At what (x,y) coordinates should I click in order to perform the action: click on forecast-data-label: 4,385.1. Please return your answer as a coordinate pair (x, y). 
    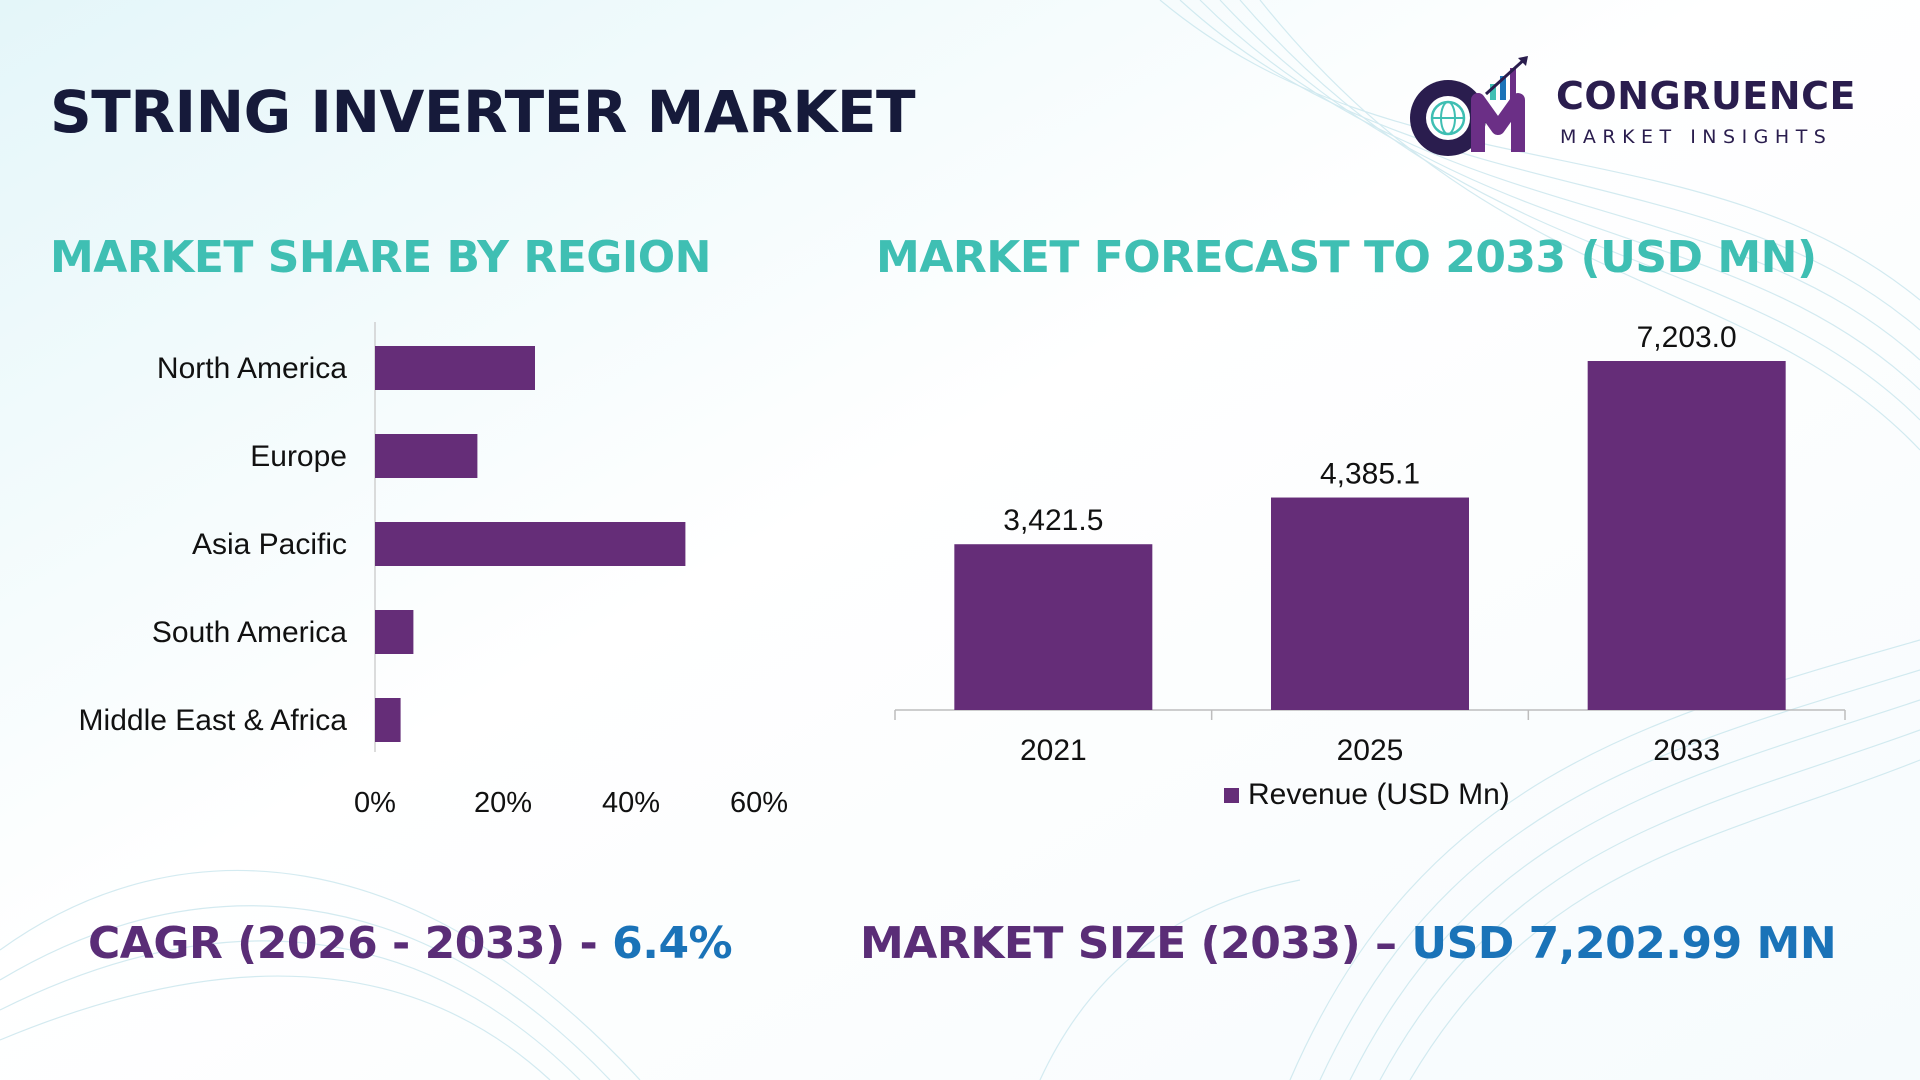
    Looking at the image, I should click on (1370, 474).